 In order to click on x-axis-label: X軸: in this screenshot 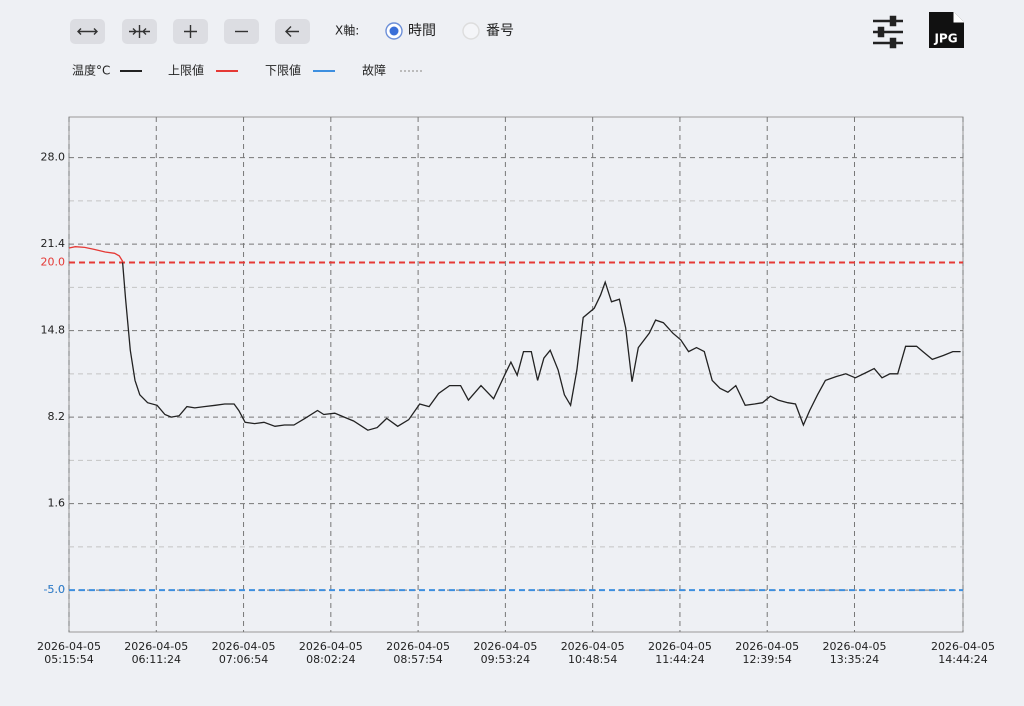, I will do `click(347, 31)`.